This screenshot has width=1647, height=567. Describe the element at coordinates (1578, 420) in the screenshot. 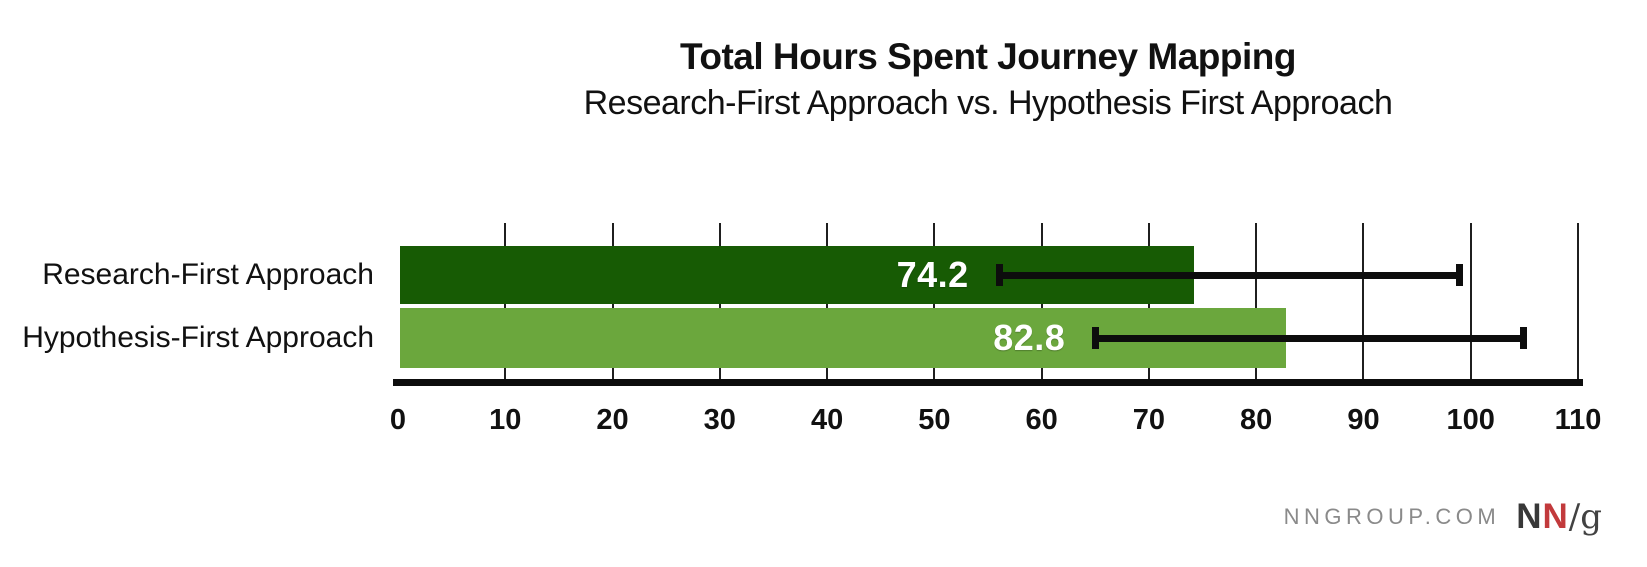

I see `x-tick-label-110: 110` at that location.